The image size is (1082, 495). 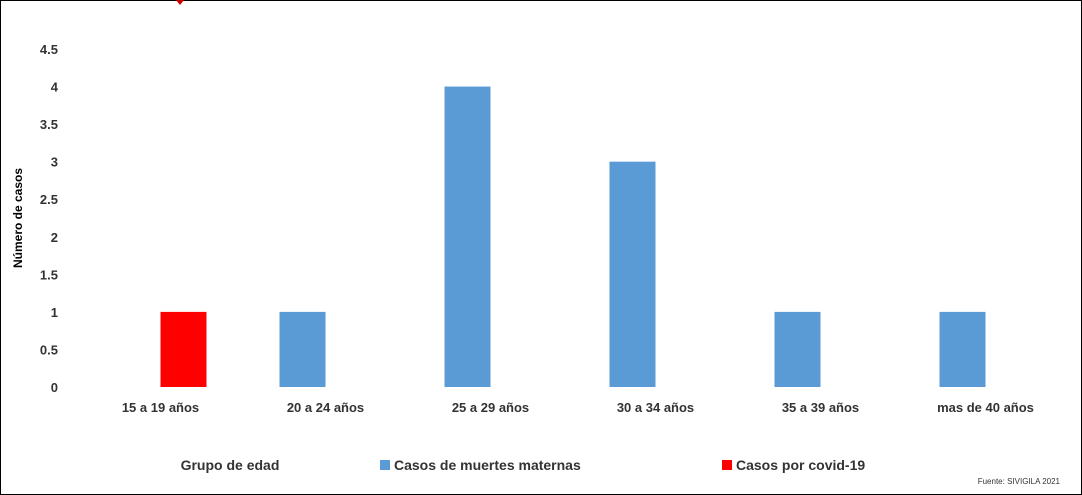 What do you see at coordinates (325, 407) in the screenshot?
I see `x-tick-label: 20 a 24 años` at bounding box center [325, 407].